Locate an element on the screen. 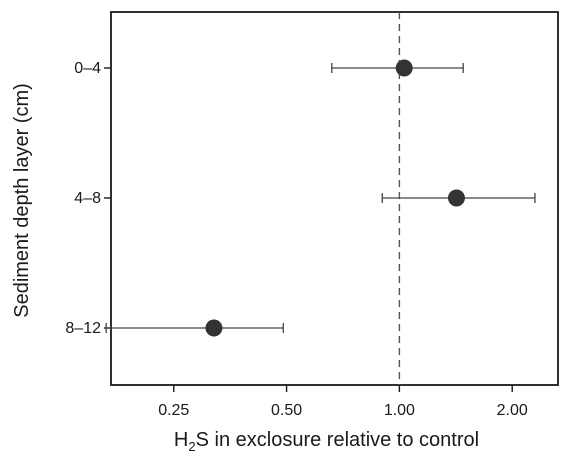 The width and height of the screenshot is (570, 460). x-tick-label: 1.00 is located at coordinates (399, 410).